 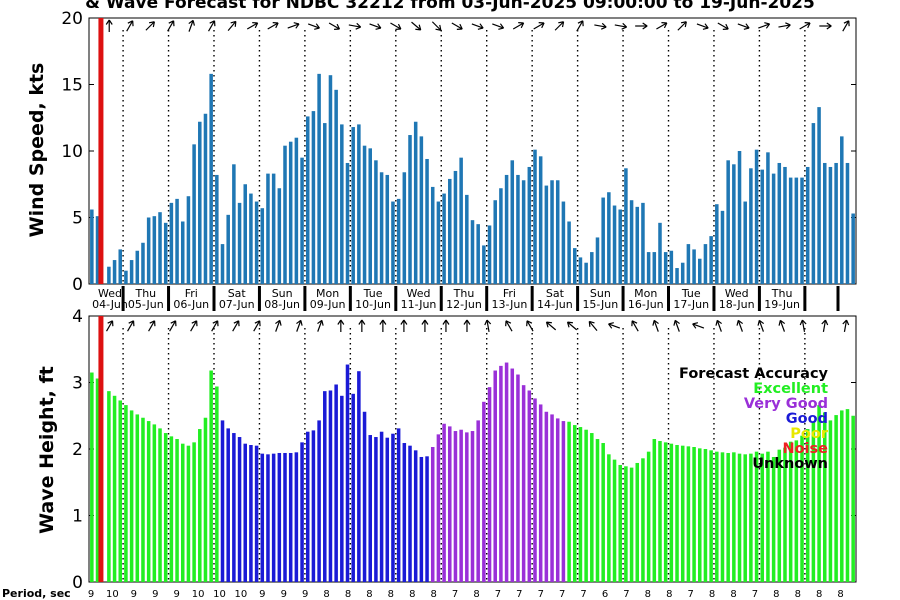 What do you see at coordinates (519, 594) in the screenshot?
I see `period-value-label: 7` at bounding box center [519, 594].